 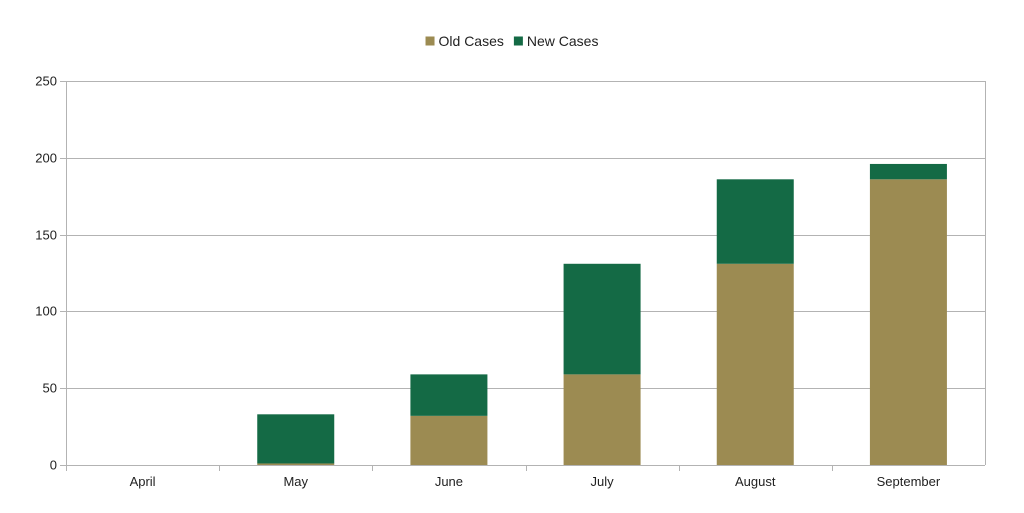 What do you see at coordinates (602, 319) in the screenshot?
I see `bar-new-cases-july` at bounding box center [602, 319].